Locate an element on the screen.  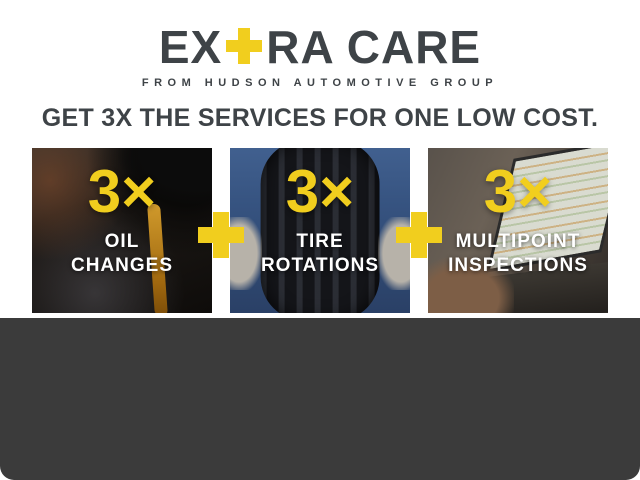
tire-rotation-label: TIRE ROTATIONS is located at coordinates (320, 254).